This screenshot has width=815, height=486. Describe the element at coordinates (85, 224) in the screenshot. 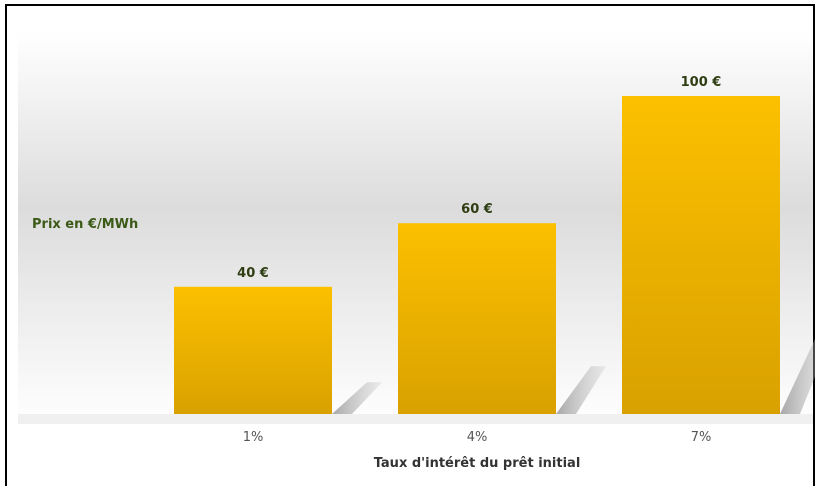

I see `y-axis-label: Prix en €/MWh` at that location.